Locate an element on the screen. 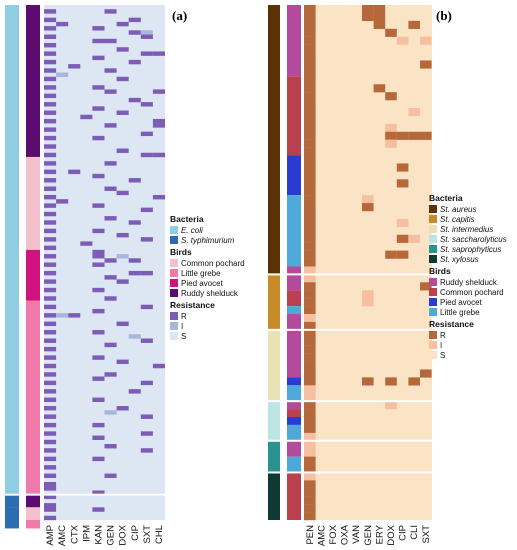 Image resolution: width=517 pixels, height=550 pixels. bacteria-strip-a is located at coordinates (12, 262).